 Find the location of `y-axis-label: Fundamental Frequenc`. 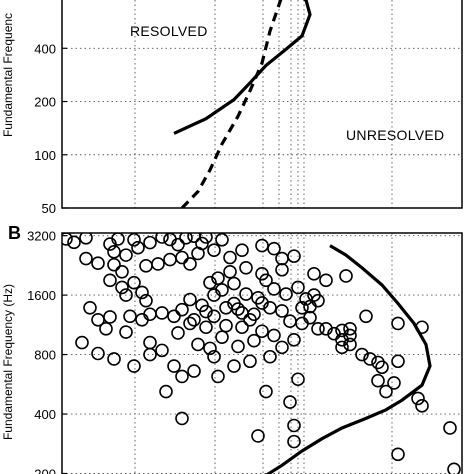

y-axis-label: Fundamental Frequenc is located at coordinates (8, 75).